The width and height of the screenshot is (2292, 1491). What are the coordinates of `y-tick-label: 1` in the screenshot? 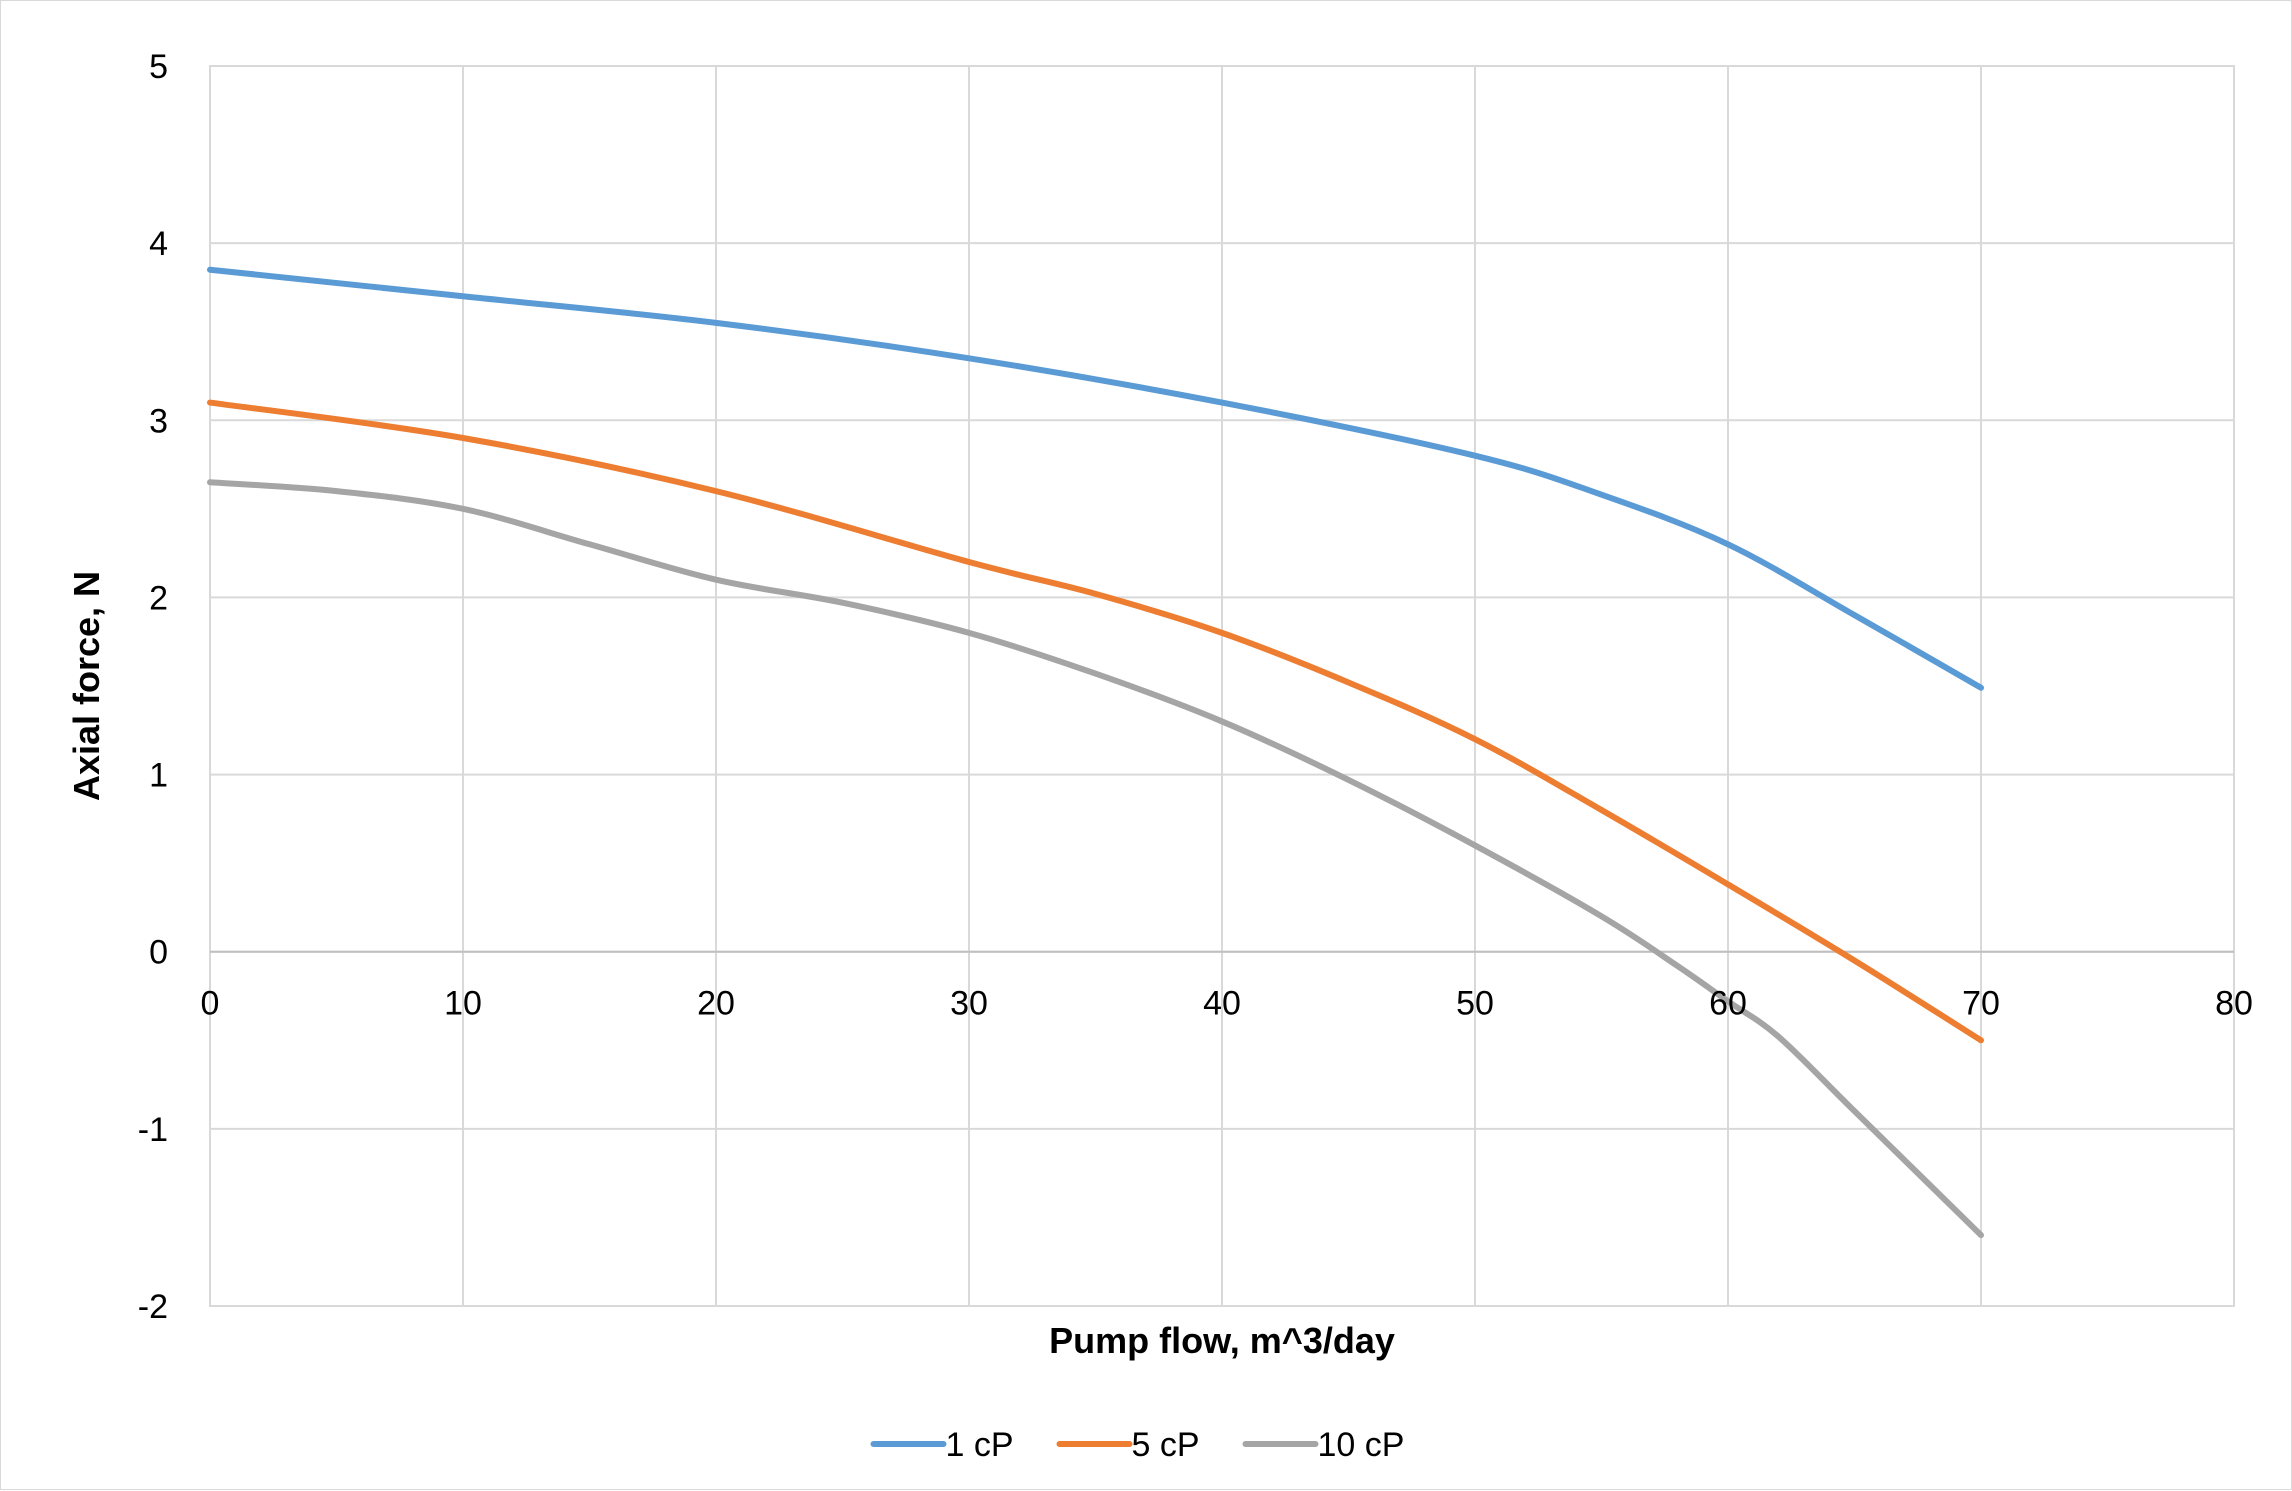 It's located at (158, 776).